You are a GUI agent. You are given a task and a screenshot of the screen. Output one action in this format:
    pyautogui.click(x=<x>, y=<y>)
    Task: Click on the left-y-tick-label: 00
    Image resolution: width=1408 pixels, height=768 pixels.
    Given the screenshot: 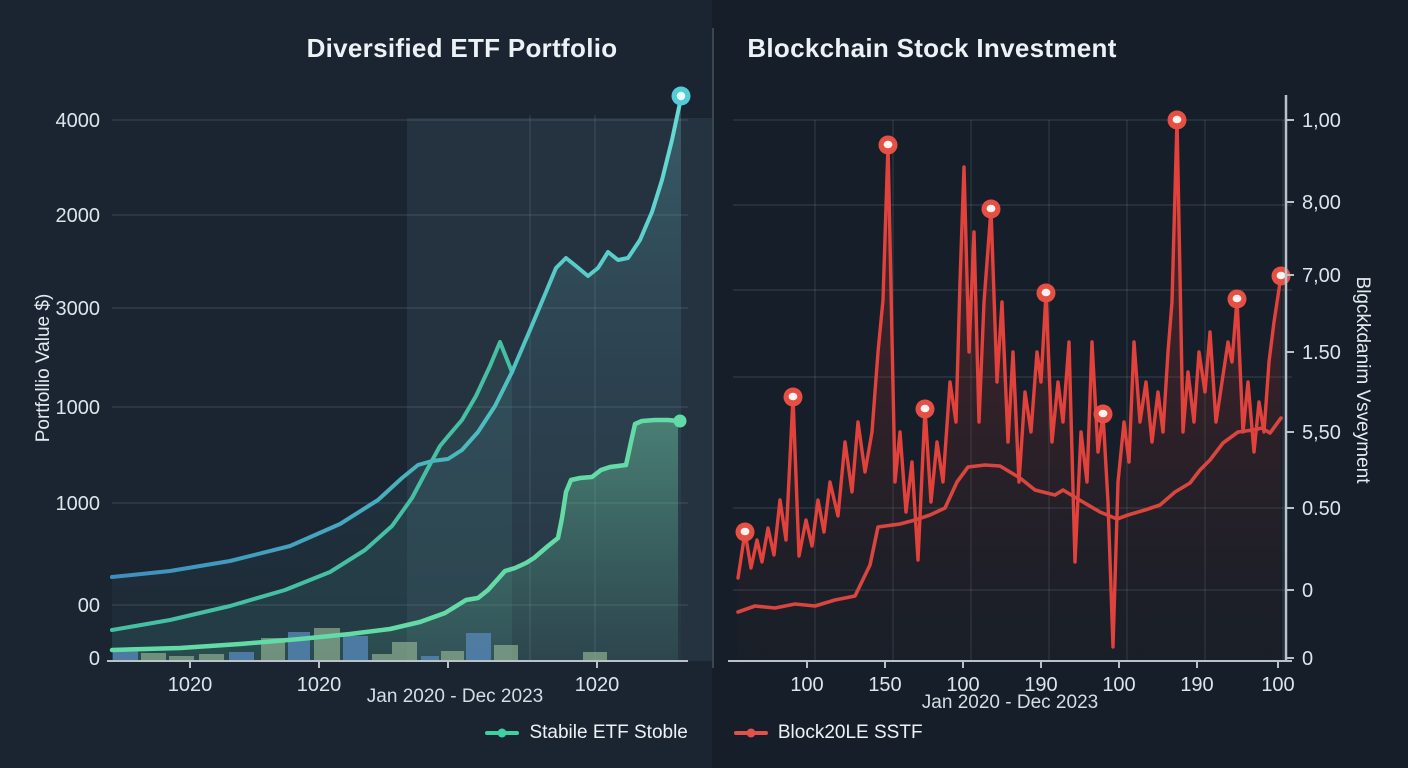 What is the action you would take?
    pyautogui.click(x=89, y=606)
    